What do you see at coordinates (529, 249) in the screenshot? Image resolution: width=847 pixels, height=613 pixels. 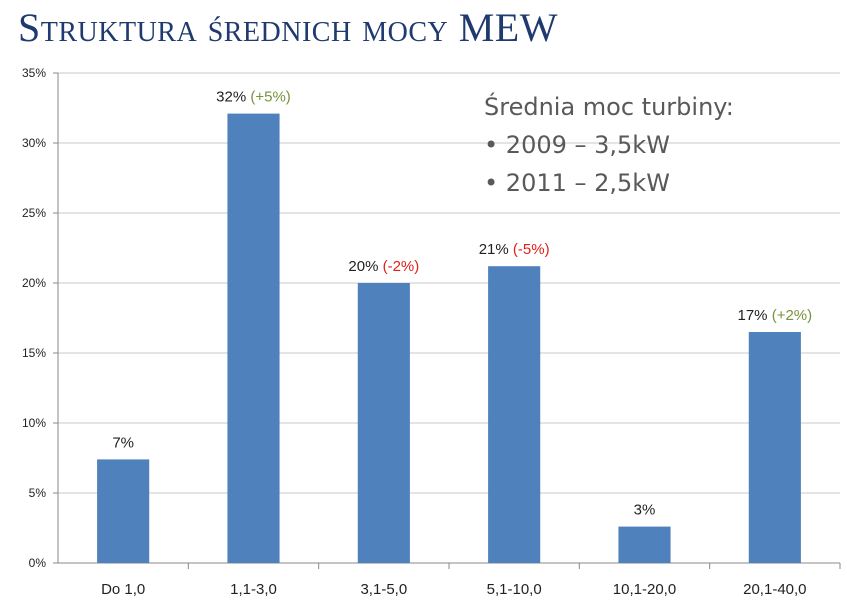 I see `data-label-change: (-5%)` at bounding box center [529, 249].